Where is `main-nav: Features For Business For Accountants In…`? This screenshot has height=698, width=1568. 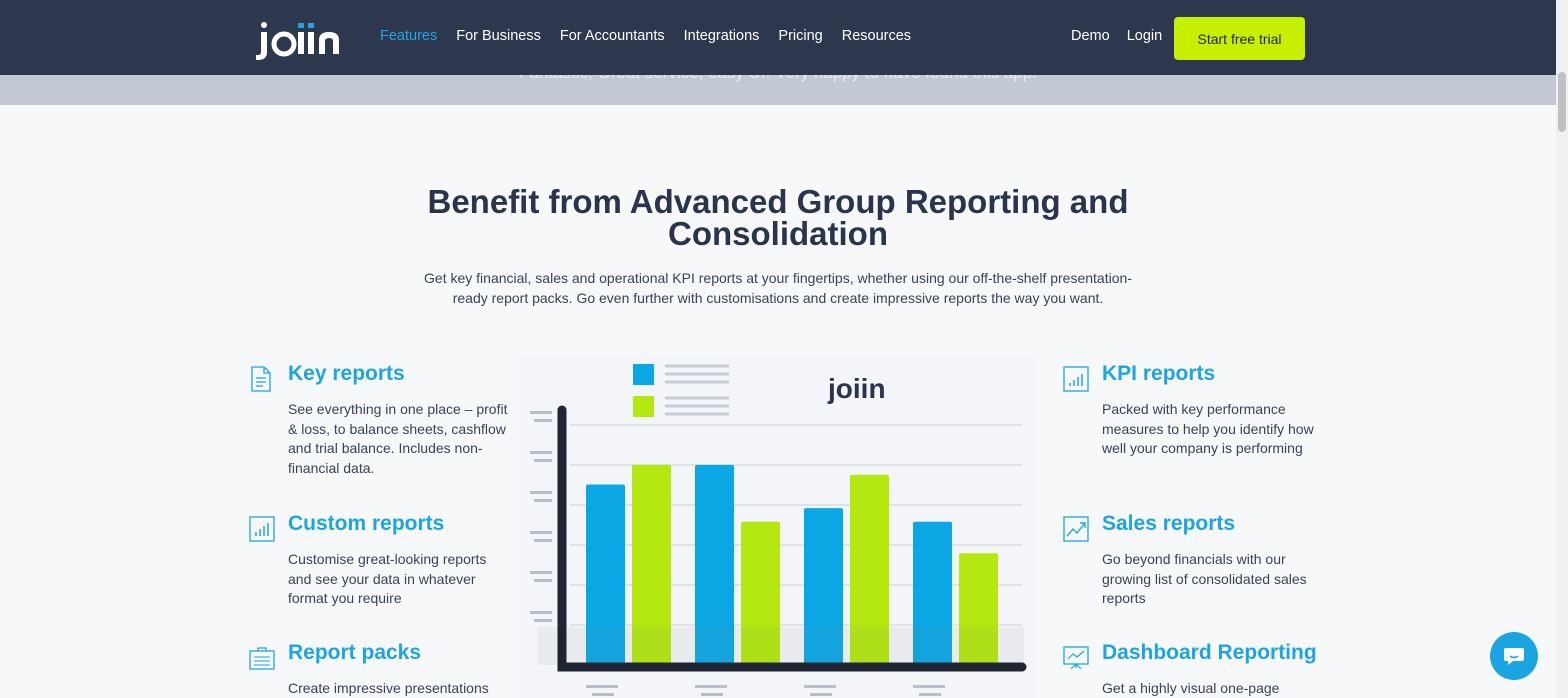
main-nav: Features For Business For Accountants In… is located at coordinates (645, 36).